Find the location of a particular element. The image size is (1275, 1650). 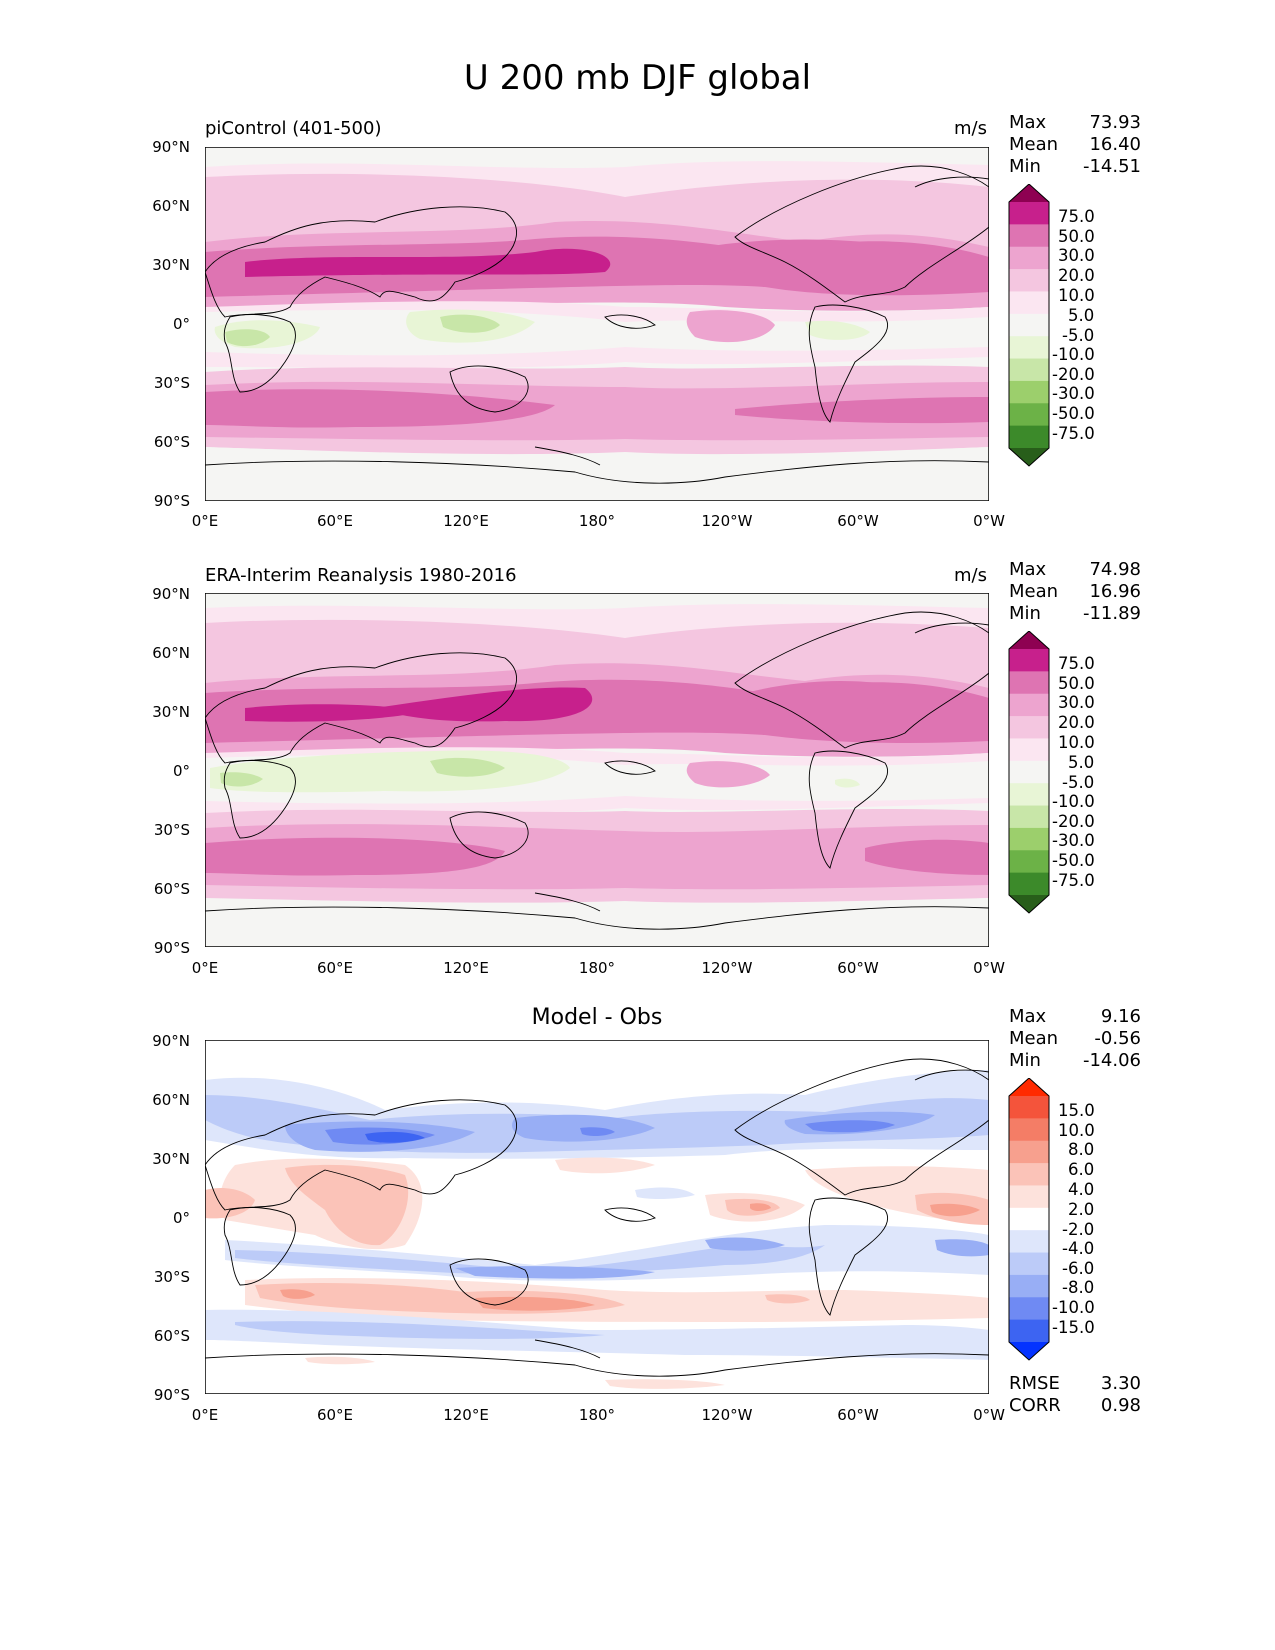

obs-cb-label-5: 5.0 is located at coordinates (1081, 762).